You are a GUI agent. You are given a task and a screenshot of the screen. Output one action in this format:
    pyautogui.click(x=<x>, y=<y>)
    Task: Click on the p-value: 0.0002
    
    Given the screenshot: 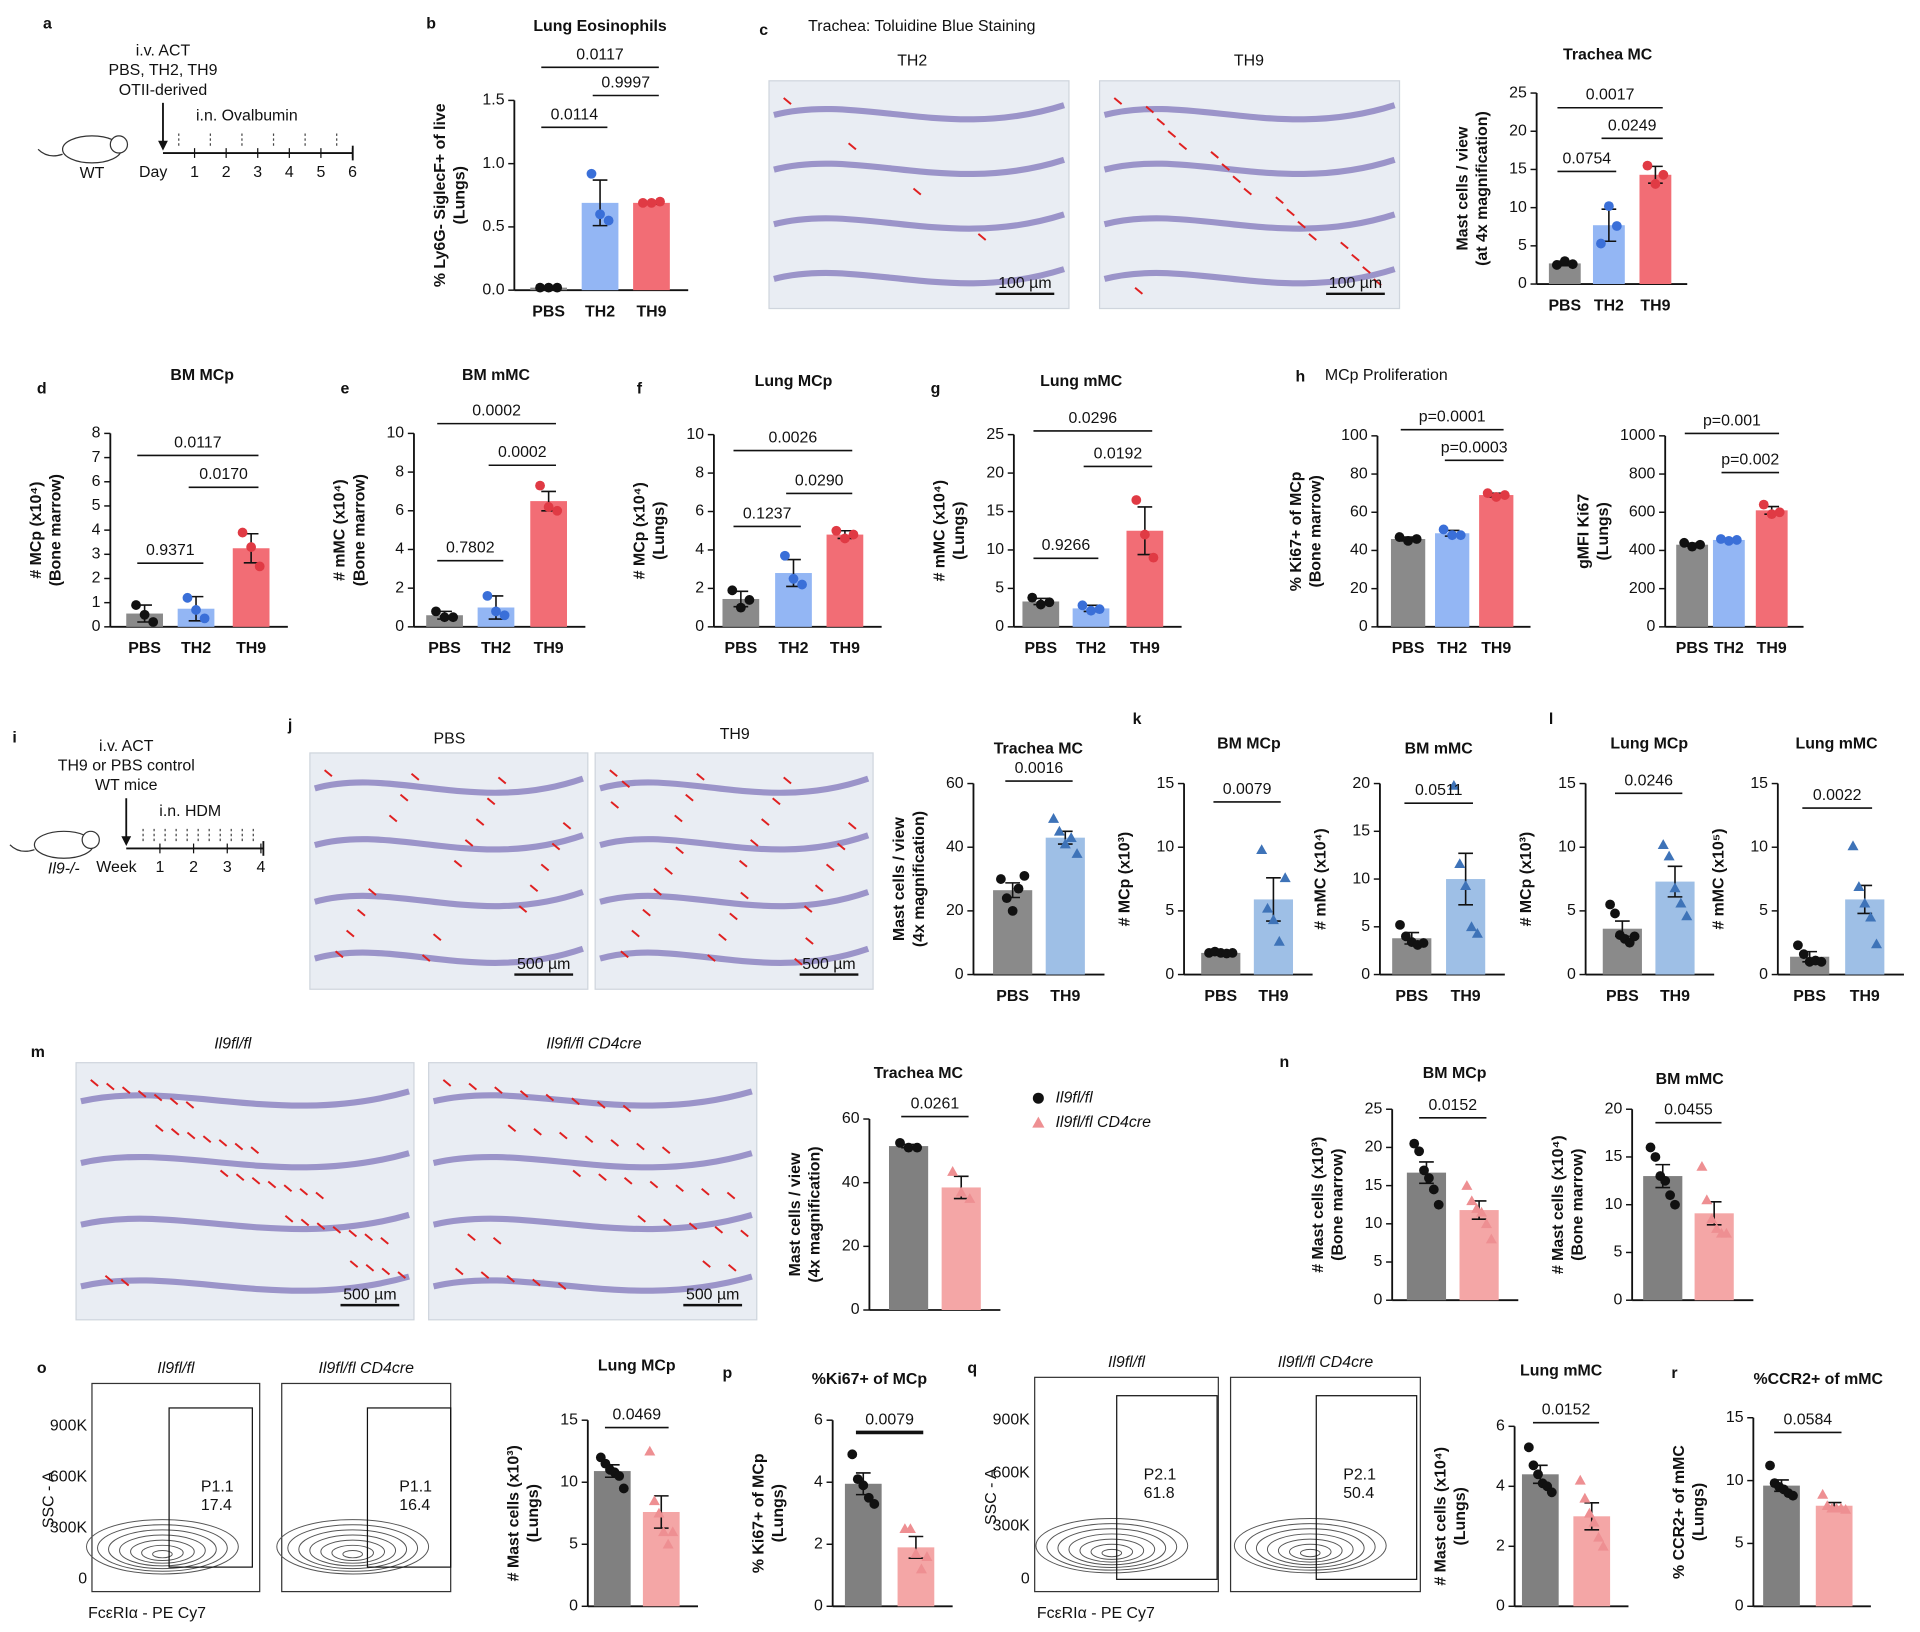 What is the action you would take?
    pyautogui.click(x=522, y=452)
    